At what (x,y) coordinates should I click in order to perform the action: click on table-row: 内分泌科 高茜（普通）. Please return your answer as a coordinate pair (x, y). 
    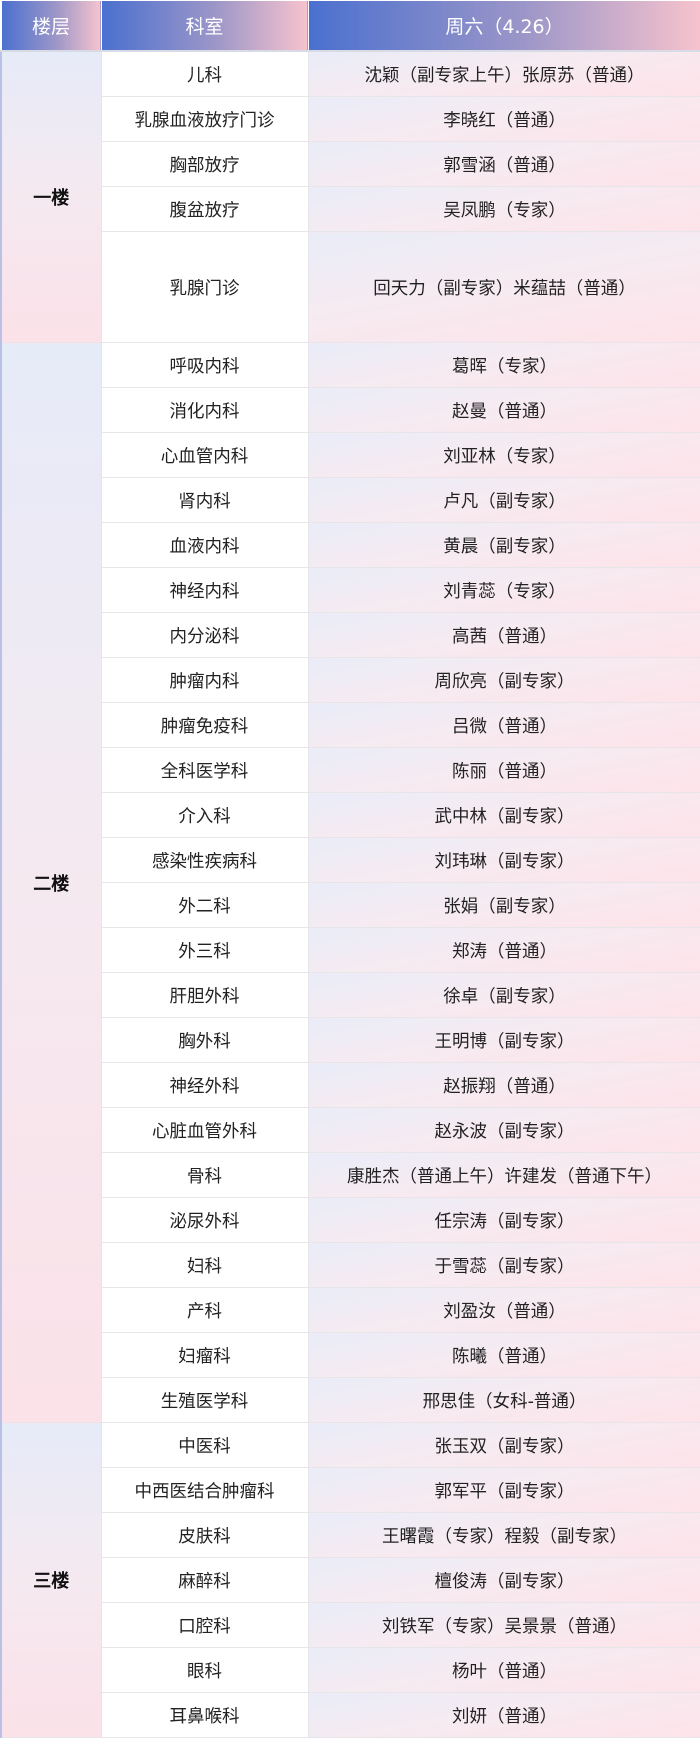
    Looking at the image, I should click on (350, 635).